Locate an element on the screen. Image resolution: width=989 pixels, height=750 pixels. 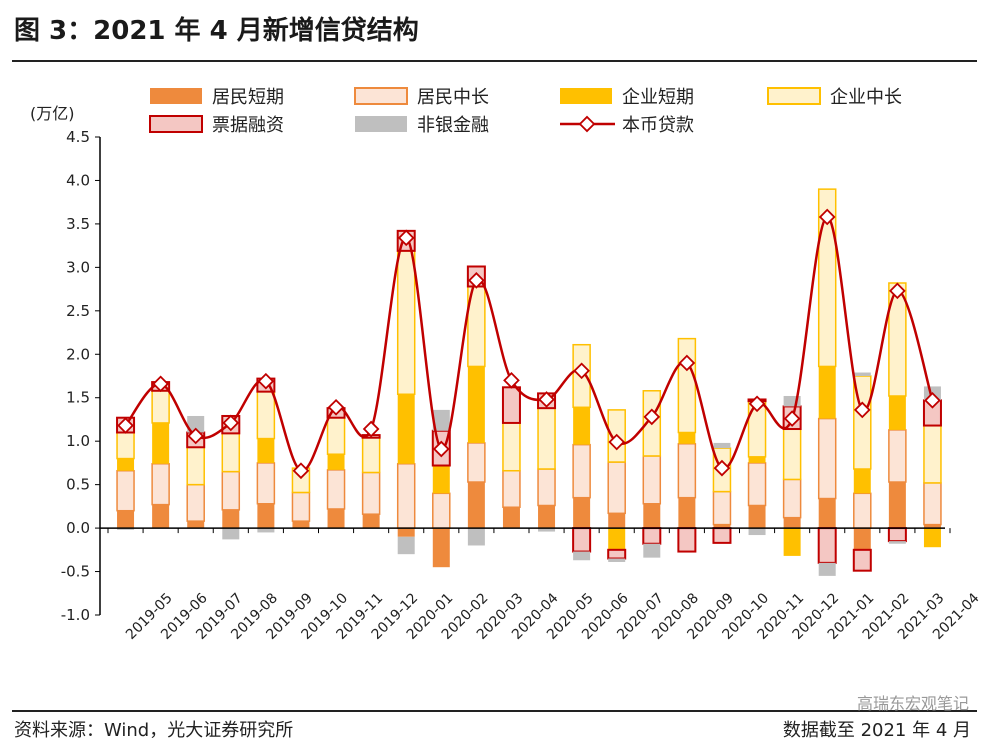
y-axis-unit: (万亿) is located at coordinates (52, 113).